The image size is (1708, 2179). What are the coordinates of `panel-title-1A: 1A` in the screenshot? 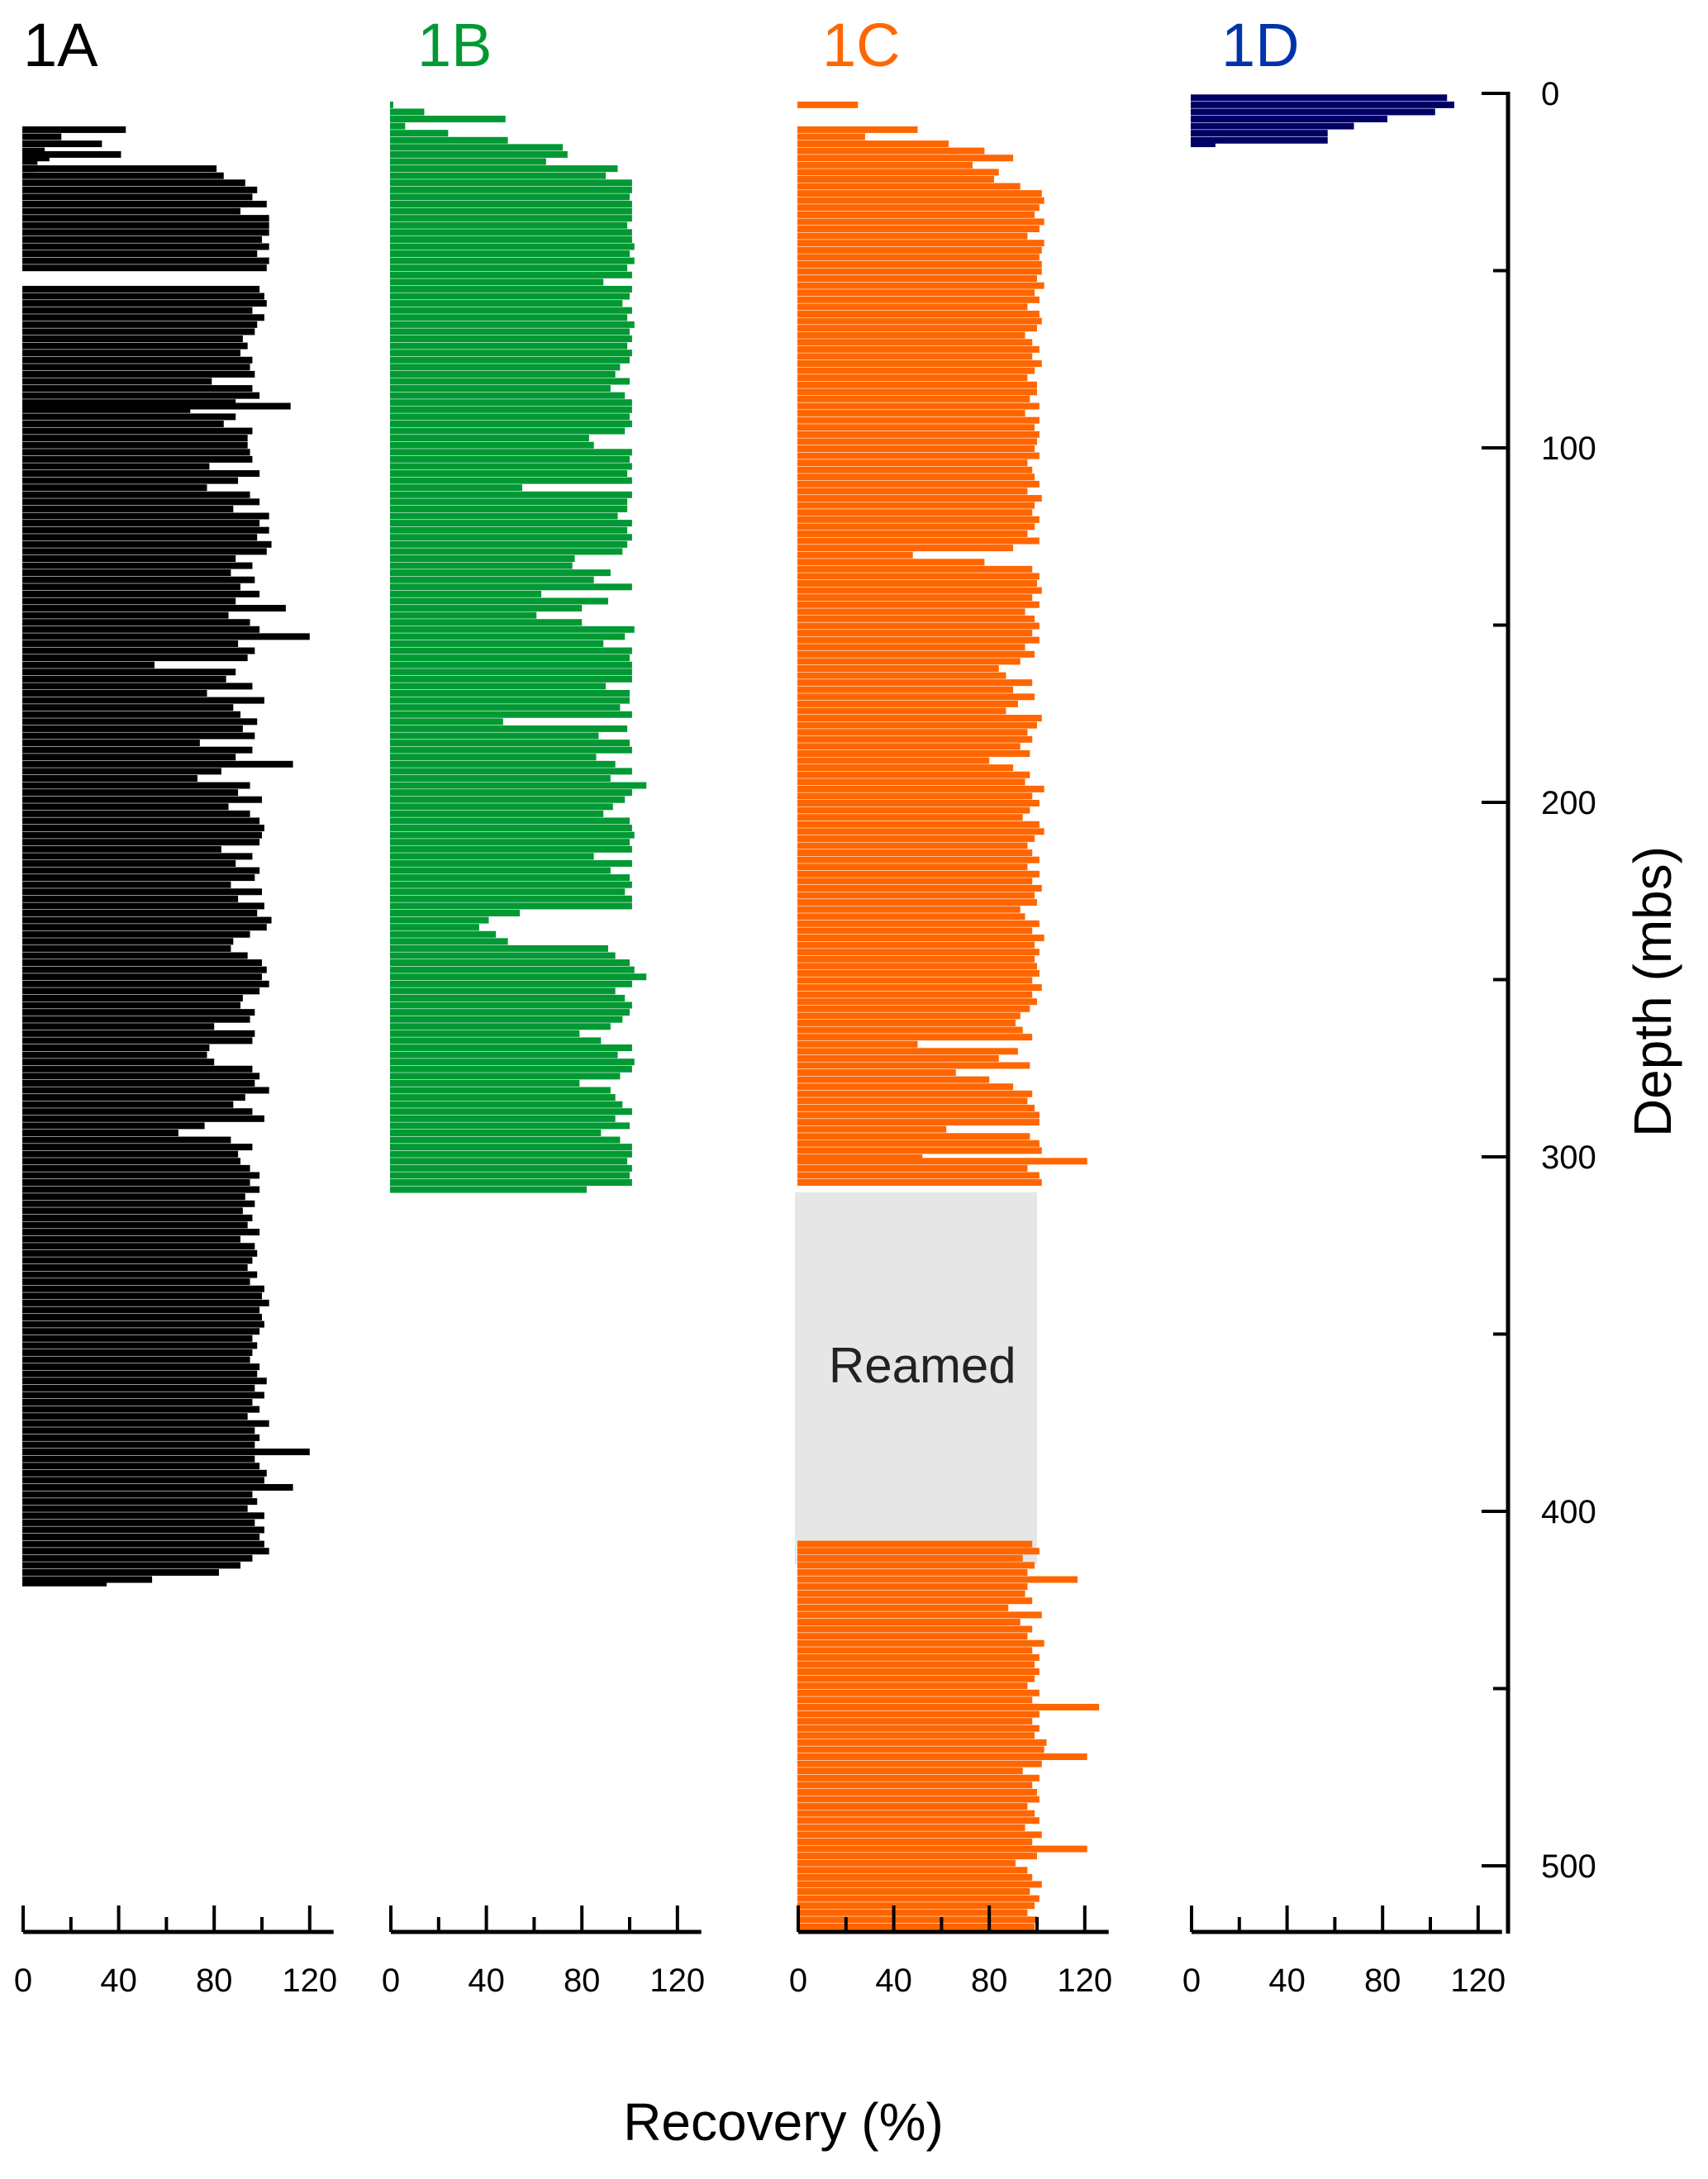 It's located at (60, 45).